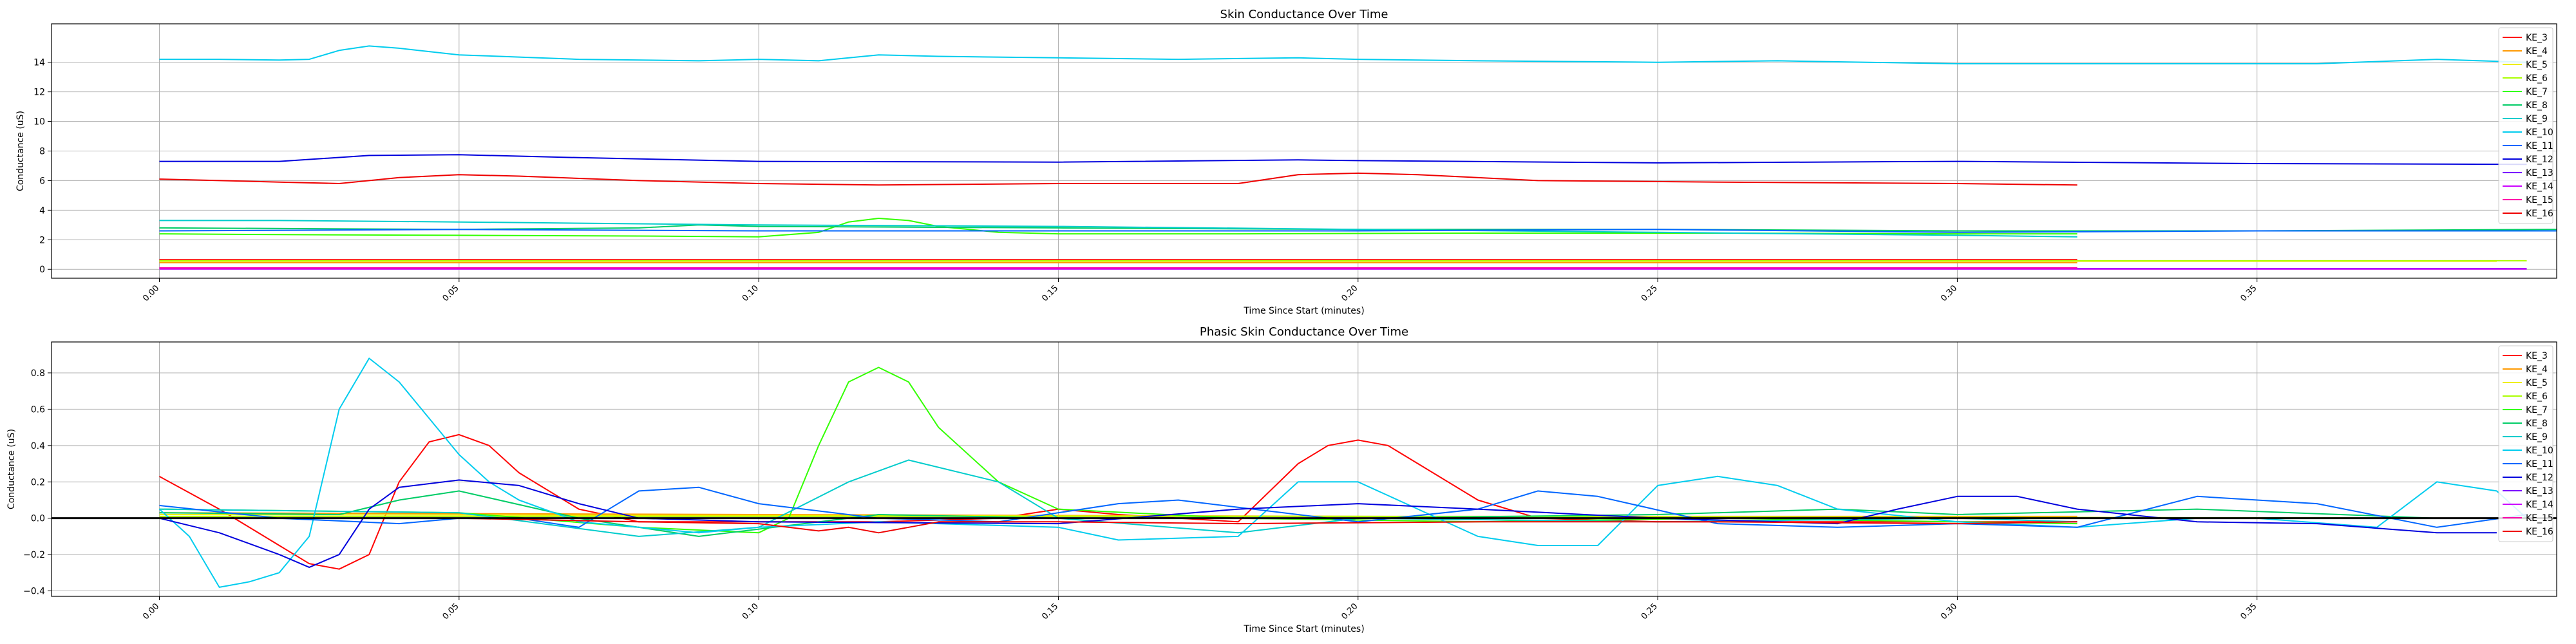 The height and width of the screenshot is (644, 2576). What do you see at coordinates (38, 446) in the screenshot?
I see `y-tick-label: 0.4` at bounding box center [38, 446].